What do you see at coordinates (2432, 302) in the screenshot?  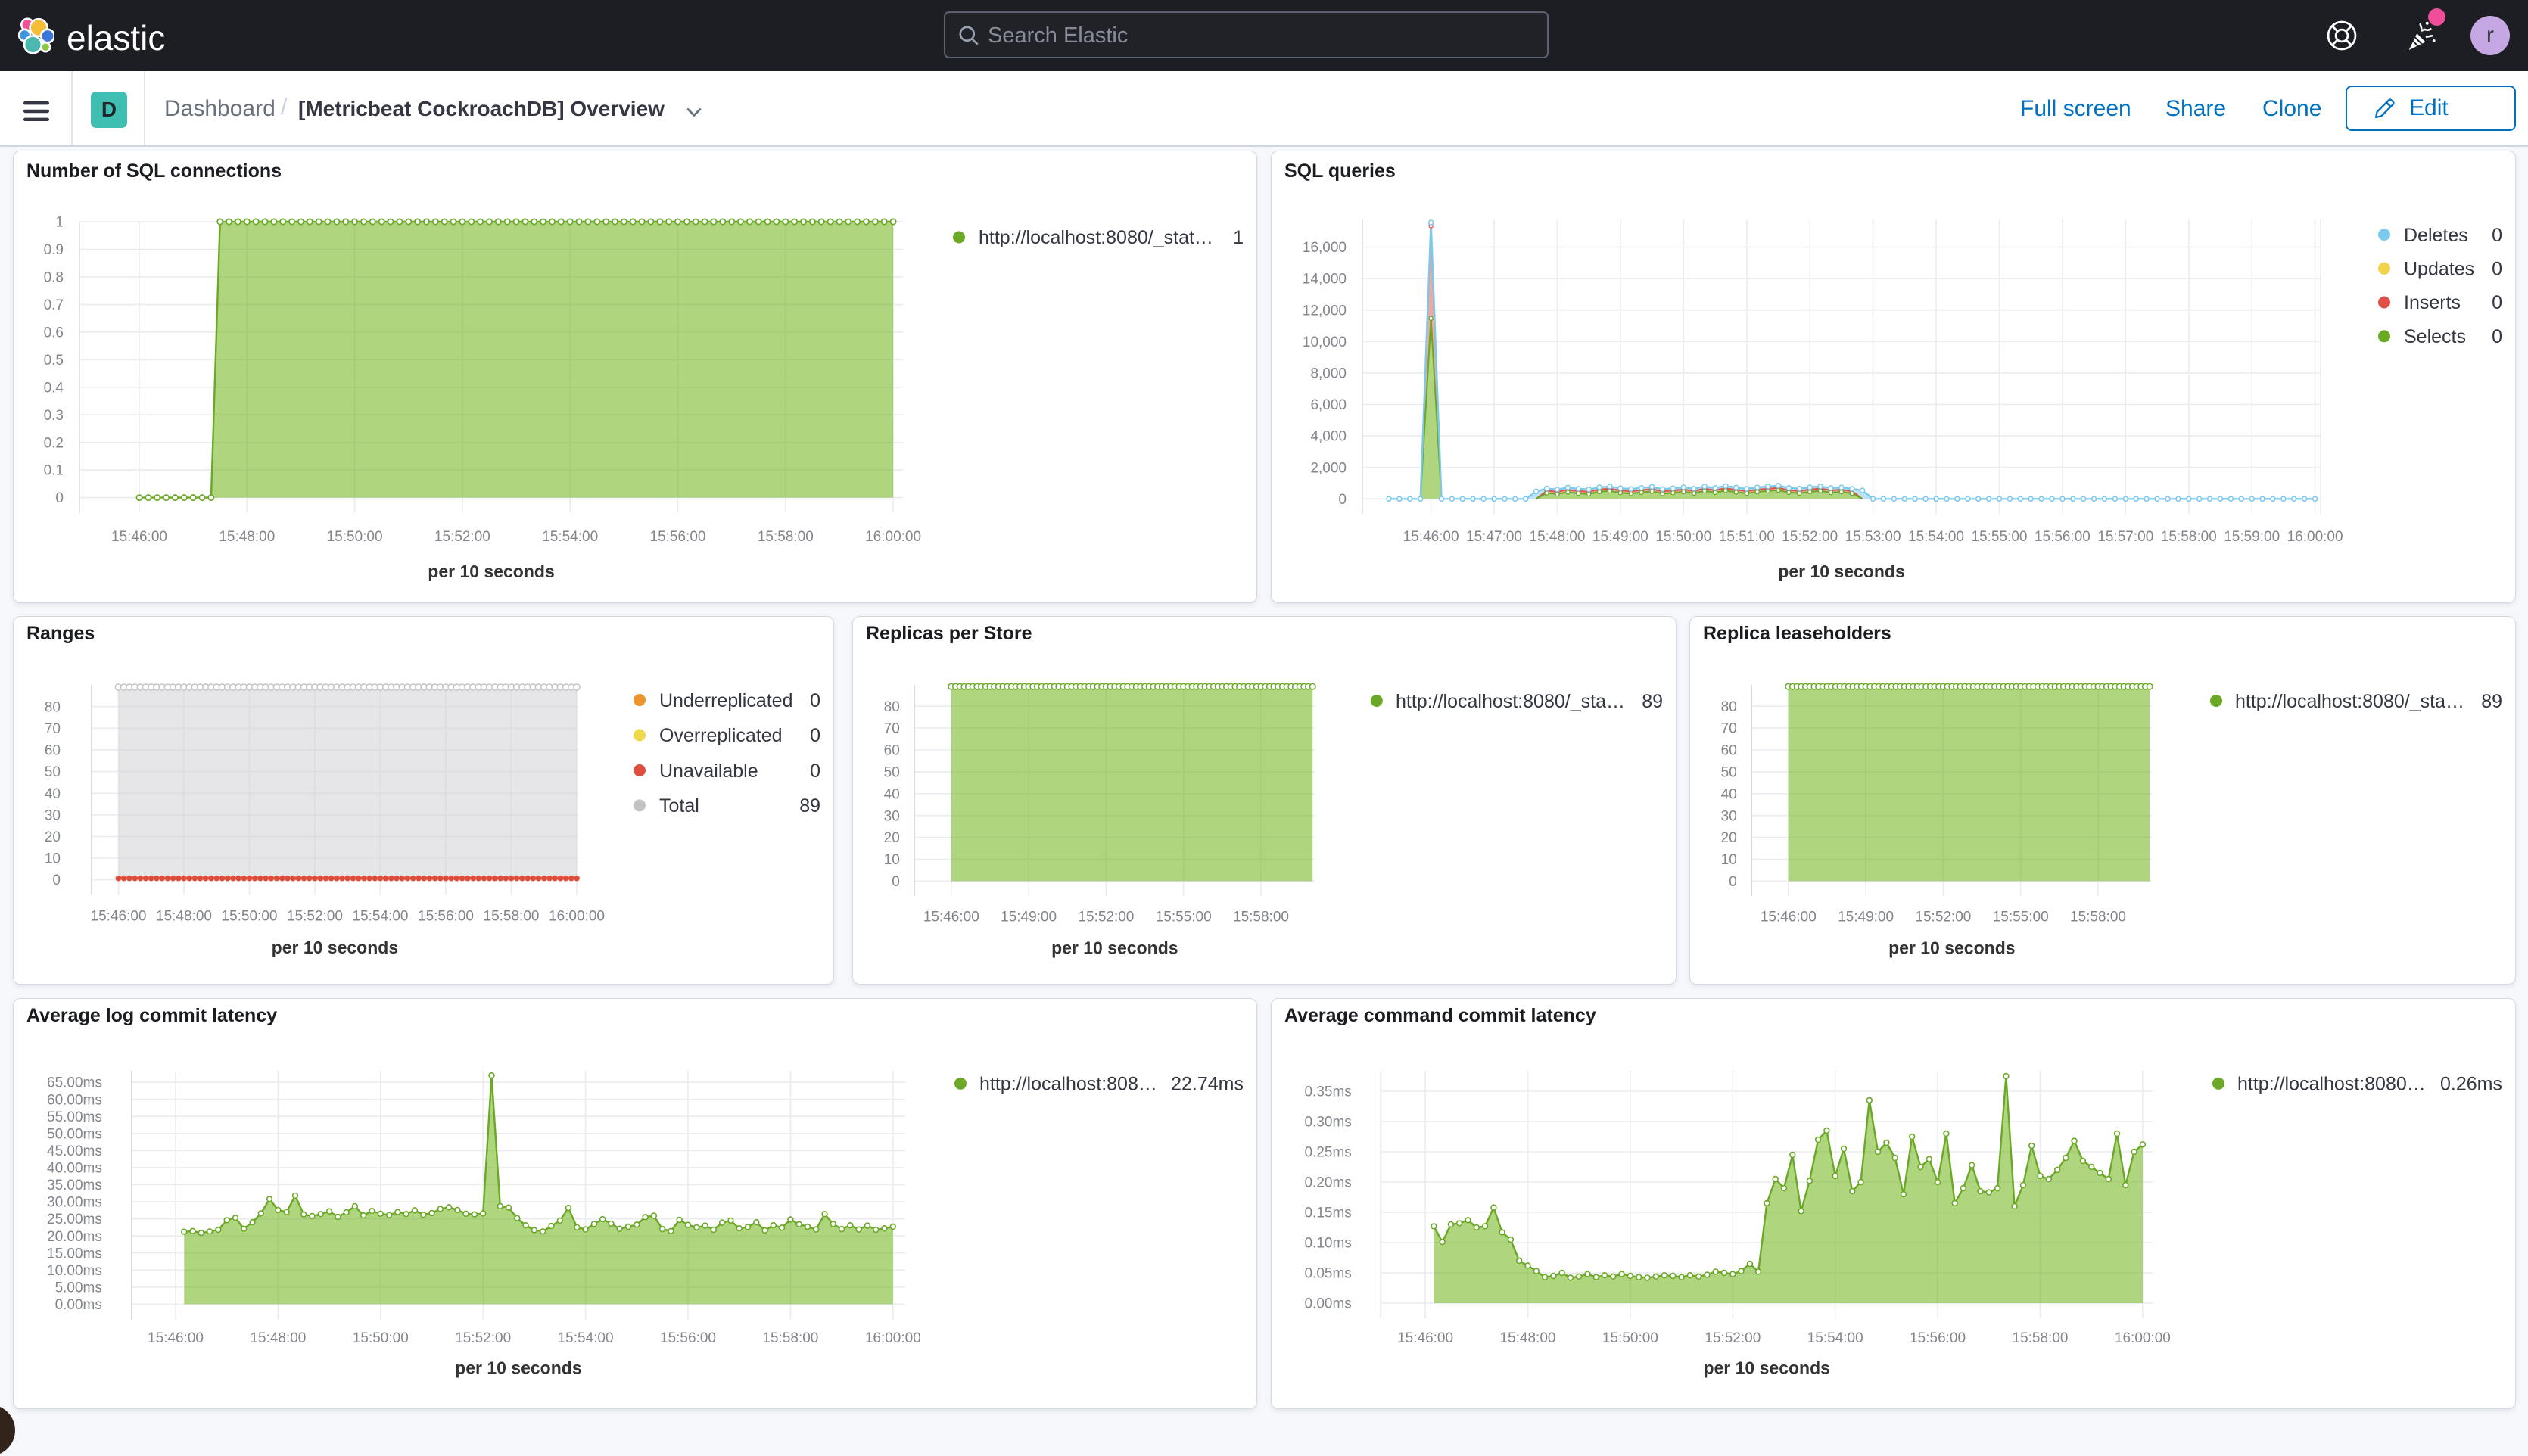 I see `svg-text: Inserts` at bounding box center [2432, 302].